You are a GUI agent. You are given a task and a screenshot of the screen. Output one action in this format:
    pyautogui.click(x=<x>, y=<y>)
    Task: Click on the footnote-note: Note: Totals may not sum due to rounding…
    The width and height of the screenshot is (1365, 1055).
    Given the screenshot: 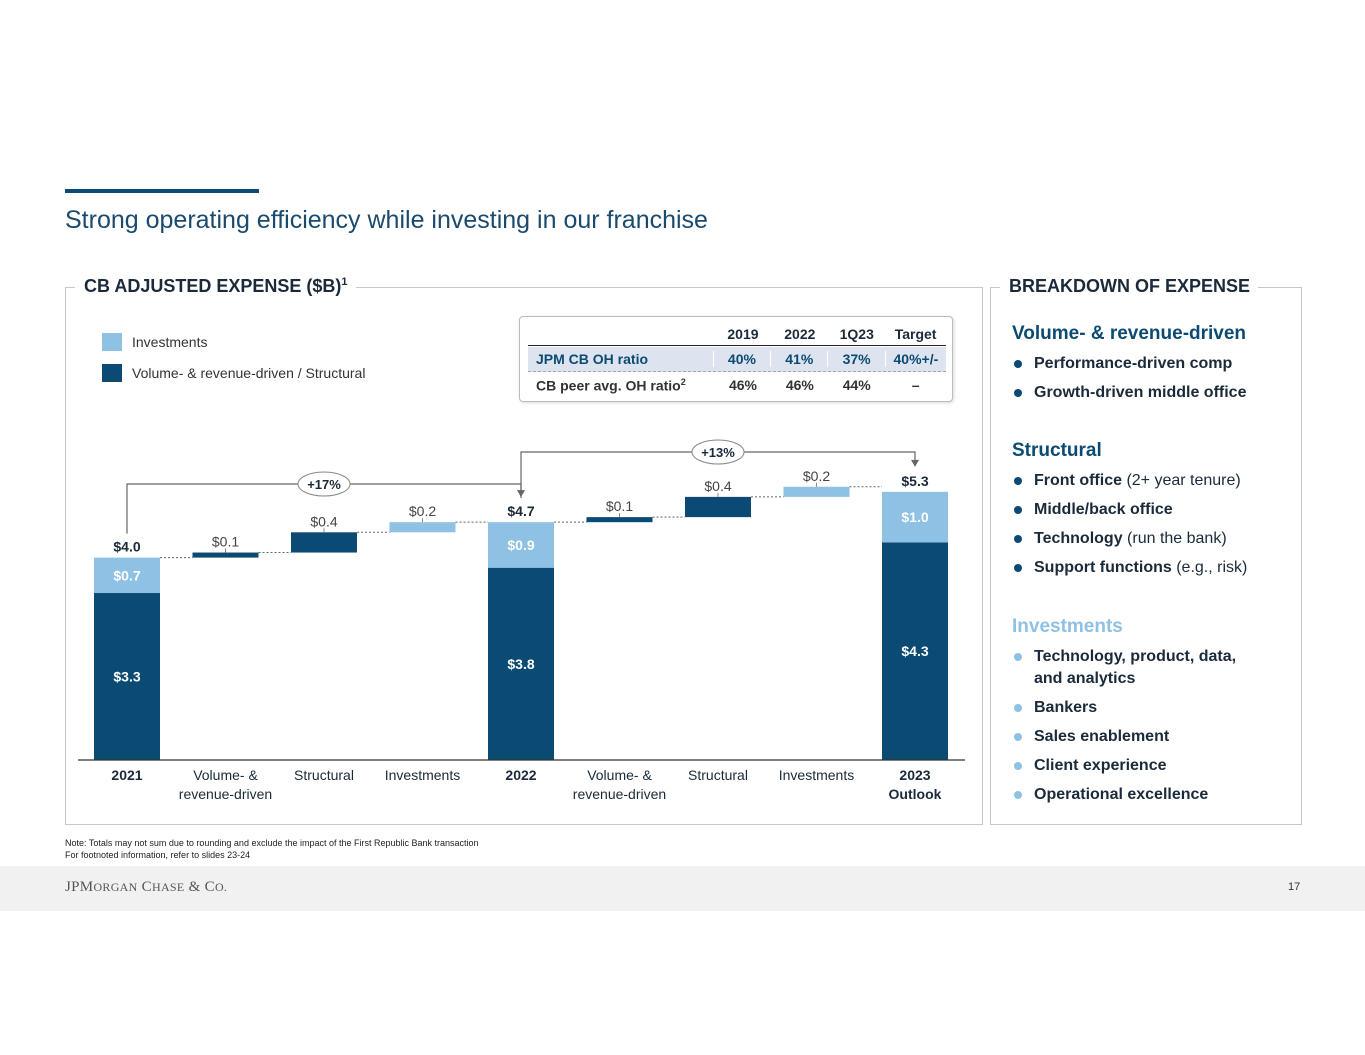 What is the action you would take?
    pyautogui.click(x=272, y=843)
    